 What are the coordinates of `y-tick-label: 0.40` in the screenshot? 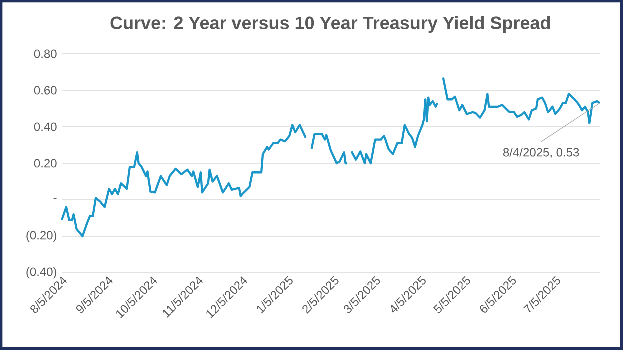 It's located at (45, 127).